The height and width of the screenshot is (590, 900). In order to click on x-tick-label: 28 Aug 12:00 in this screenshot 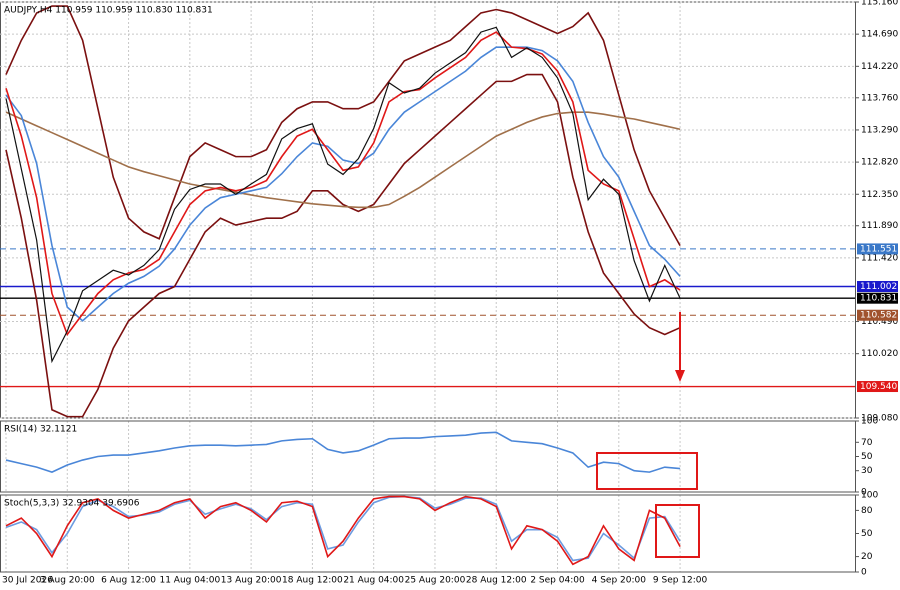, I will do `click(496, 581)`.